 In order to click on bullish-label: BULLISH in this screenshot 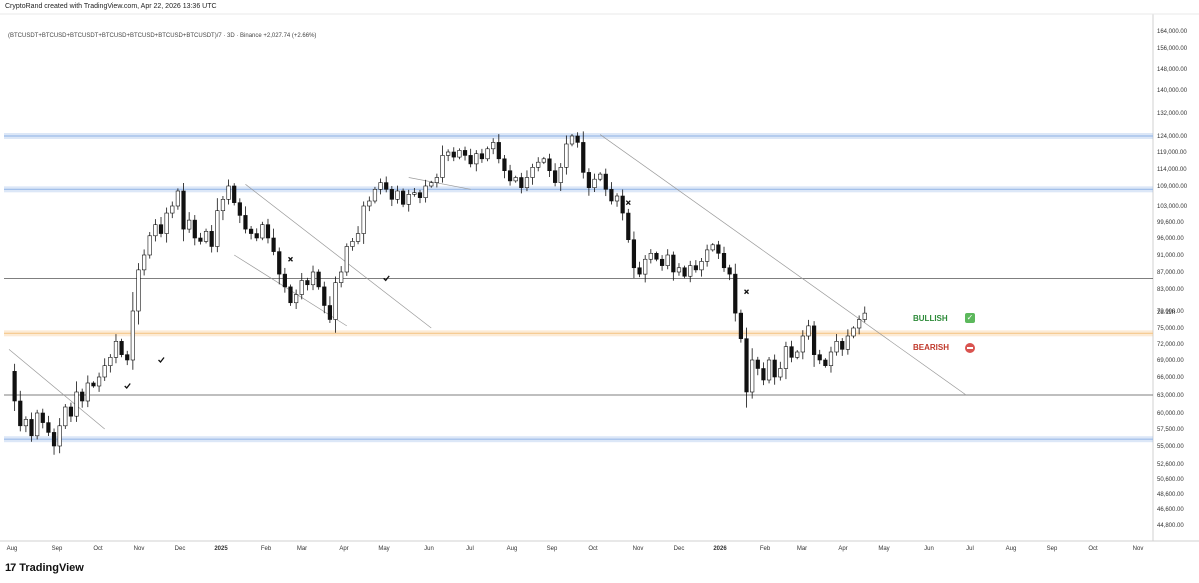, I will do `click(930, 318)`.